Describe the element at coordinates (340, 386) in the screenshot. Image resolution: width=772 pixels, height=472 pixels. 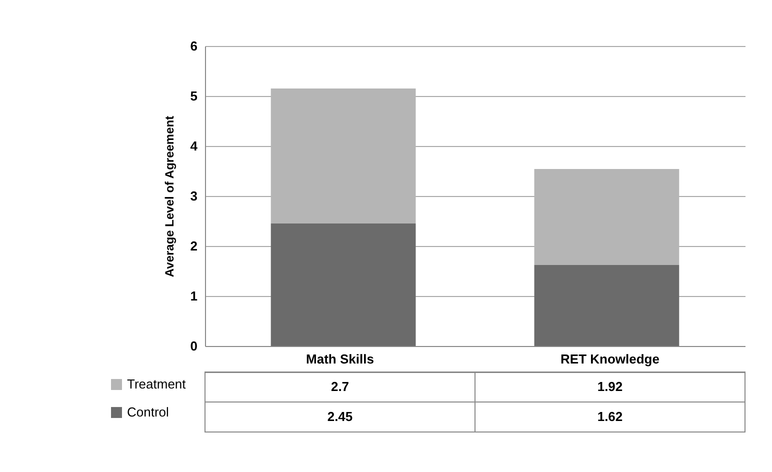
I see `data-label: 2.7` at that location.